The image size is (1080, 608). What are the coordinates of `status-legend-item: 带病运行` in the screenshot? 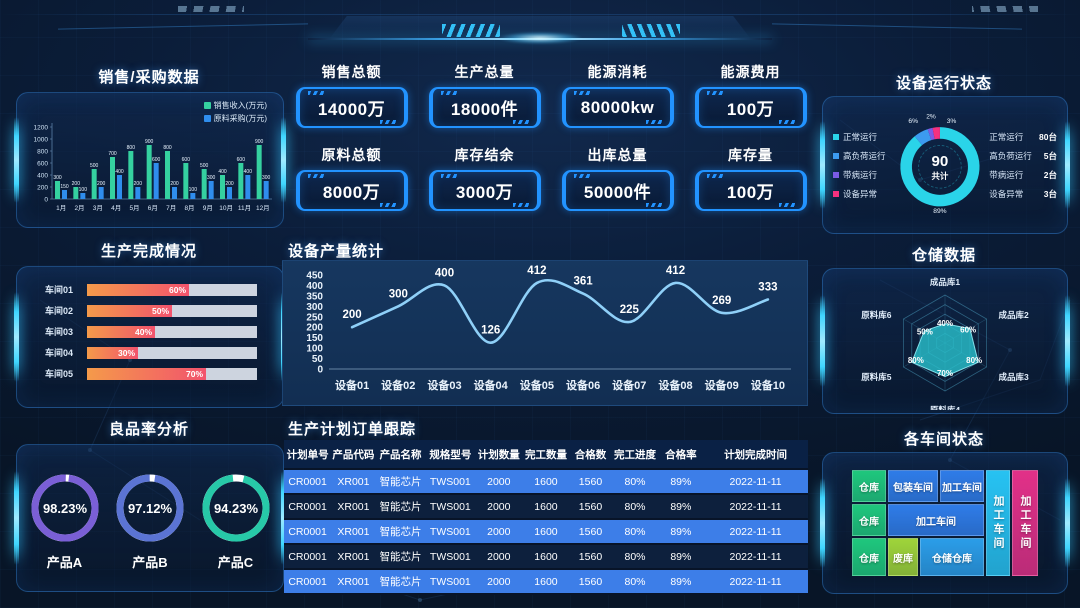 It's located at (862, 175).